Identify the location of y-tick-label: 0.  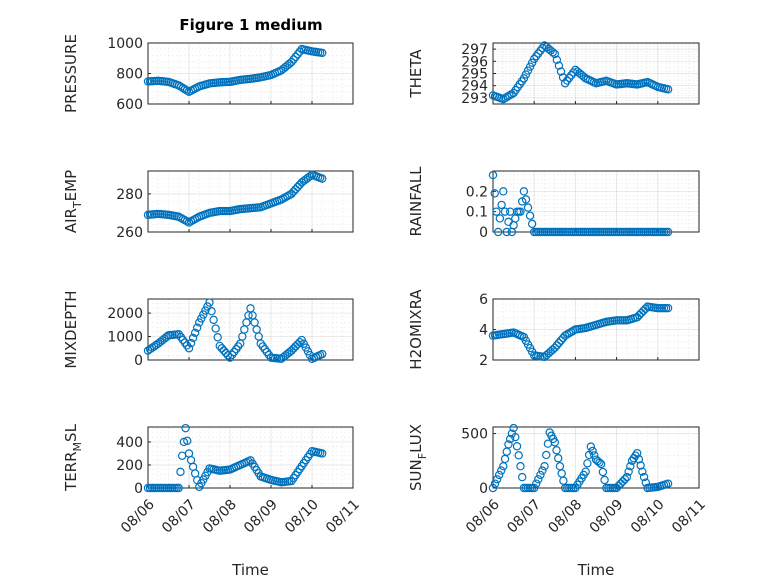
(138, 361).